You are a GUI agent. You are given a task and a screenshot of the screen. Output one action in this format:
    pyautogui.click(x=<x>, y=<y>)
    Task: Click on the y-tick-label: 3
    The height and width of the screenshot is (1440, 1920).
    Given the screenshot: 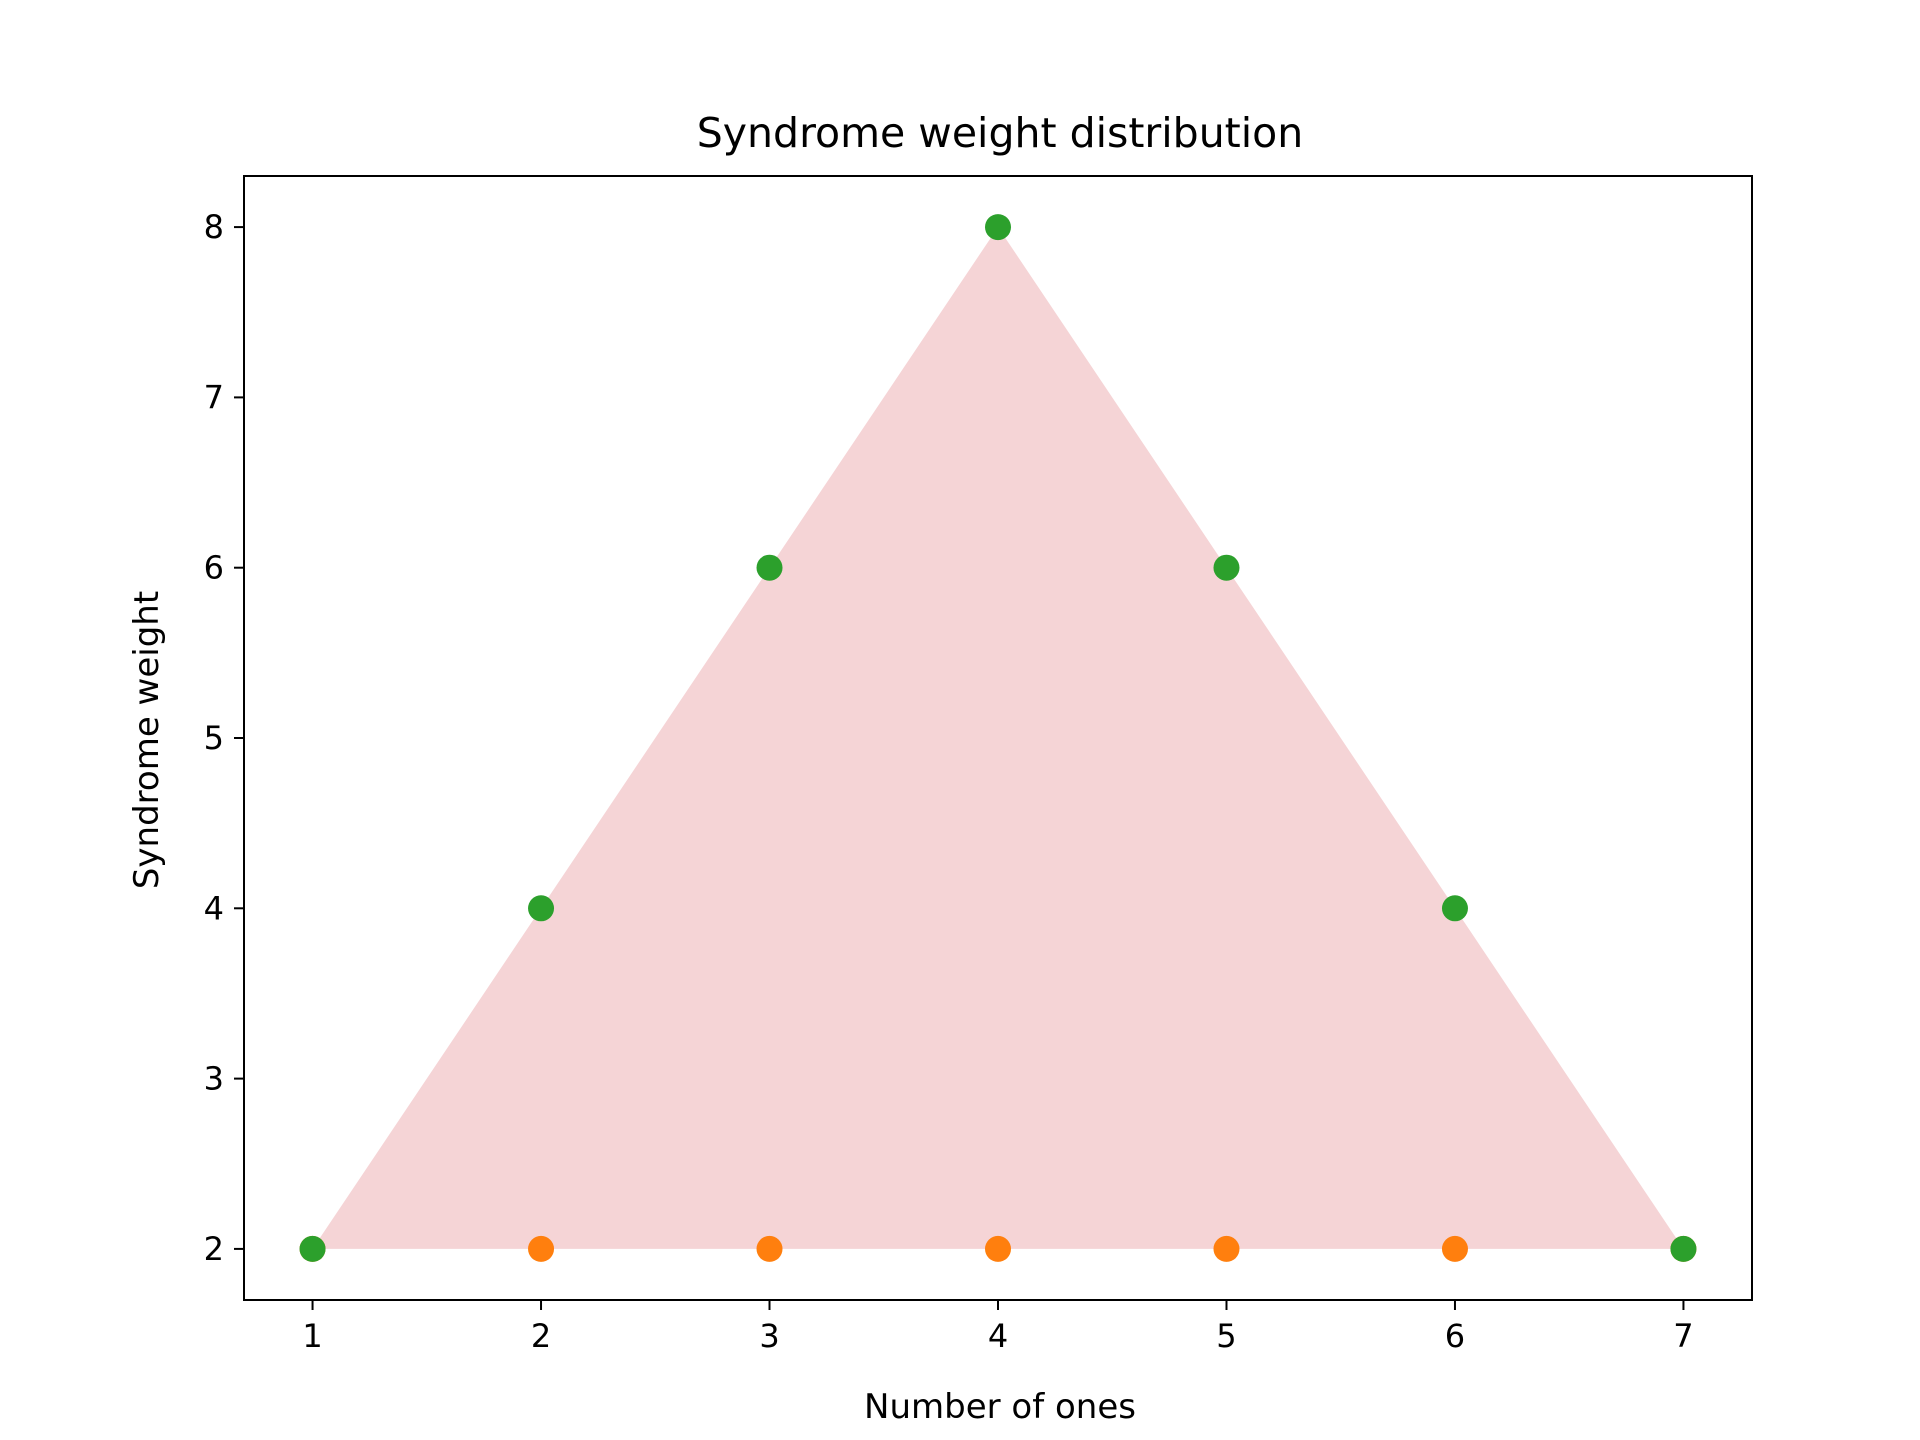 What is the action you would take?
    pyautogui.click(x=214, y=1079)
    